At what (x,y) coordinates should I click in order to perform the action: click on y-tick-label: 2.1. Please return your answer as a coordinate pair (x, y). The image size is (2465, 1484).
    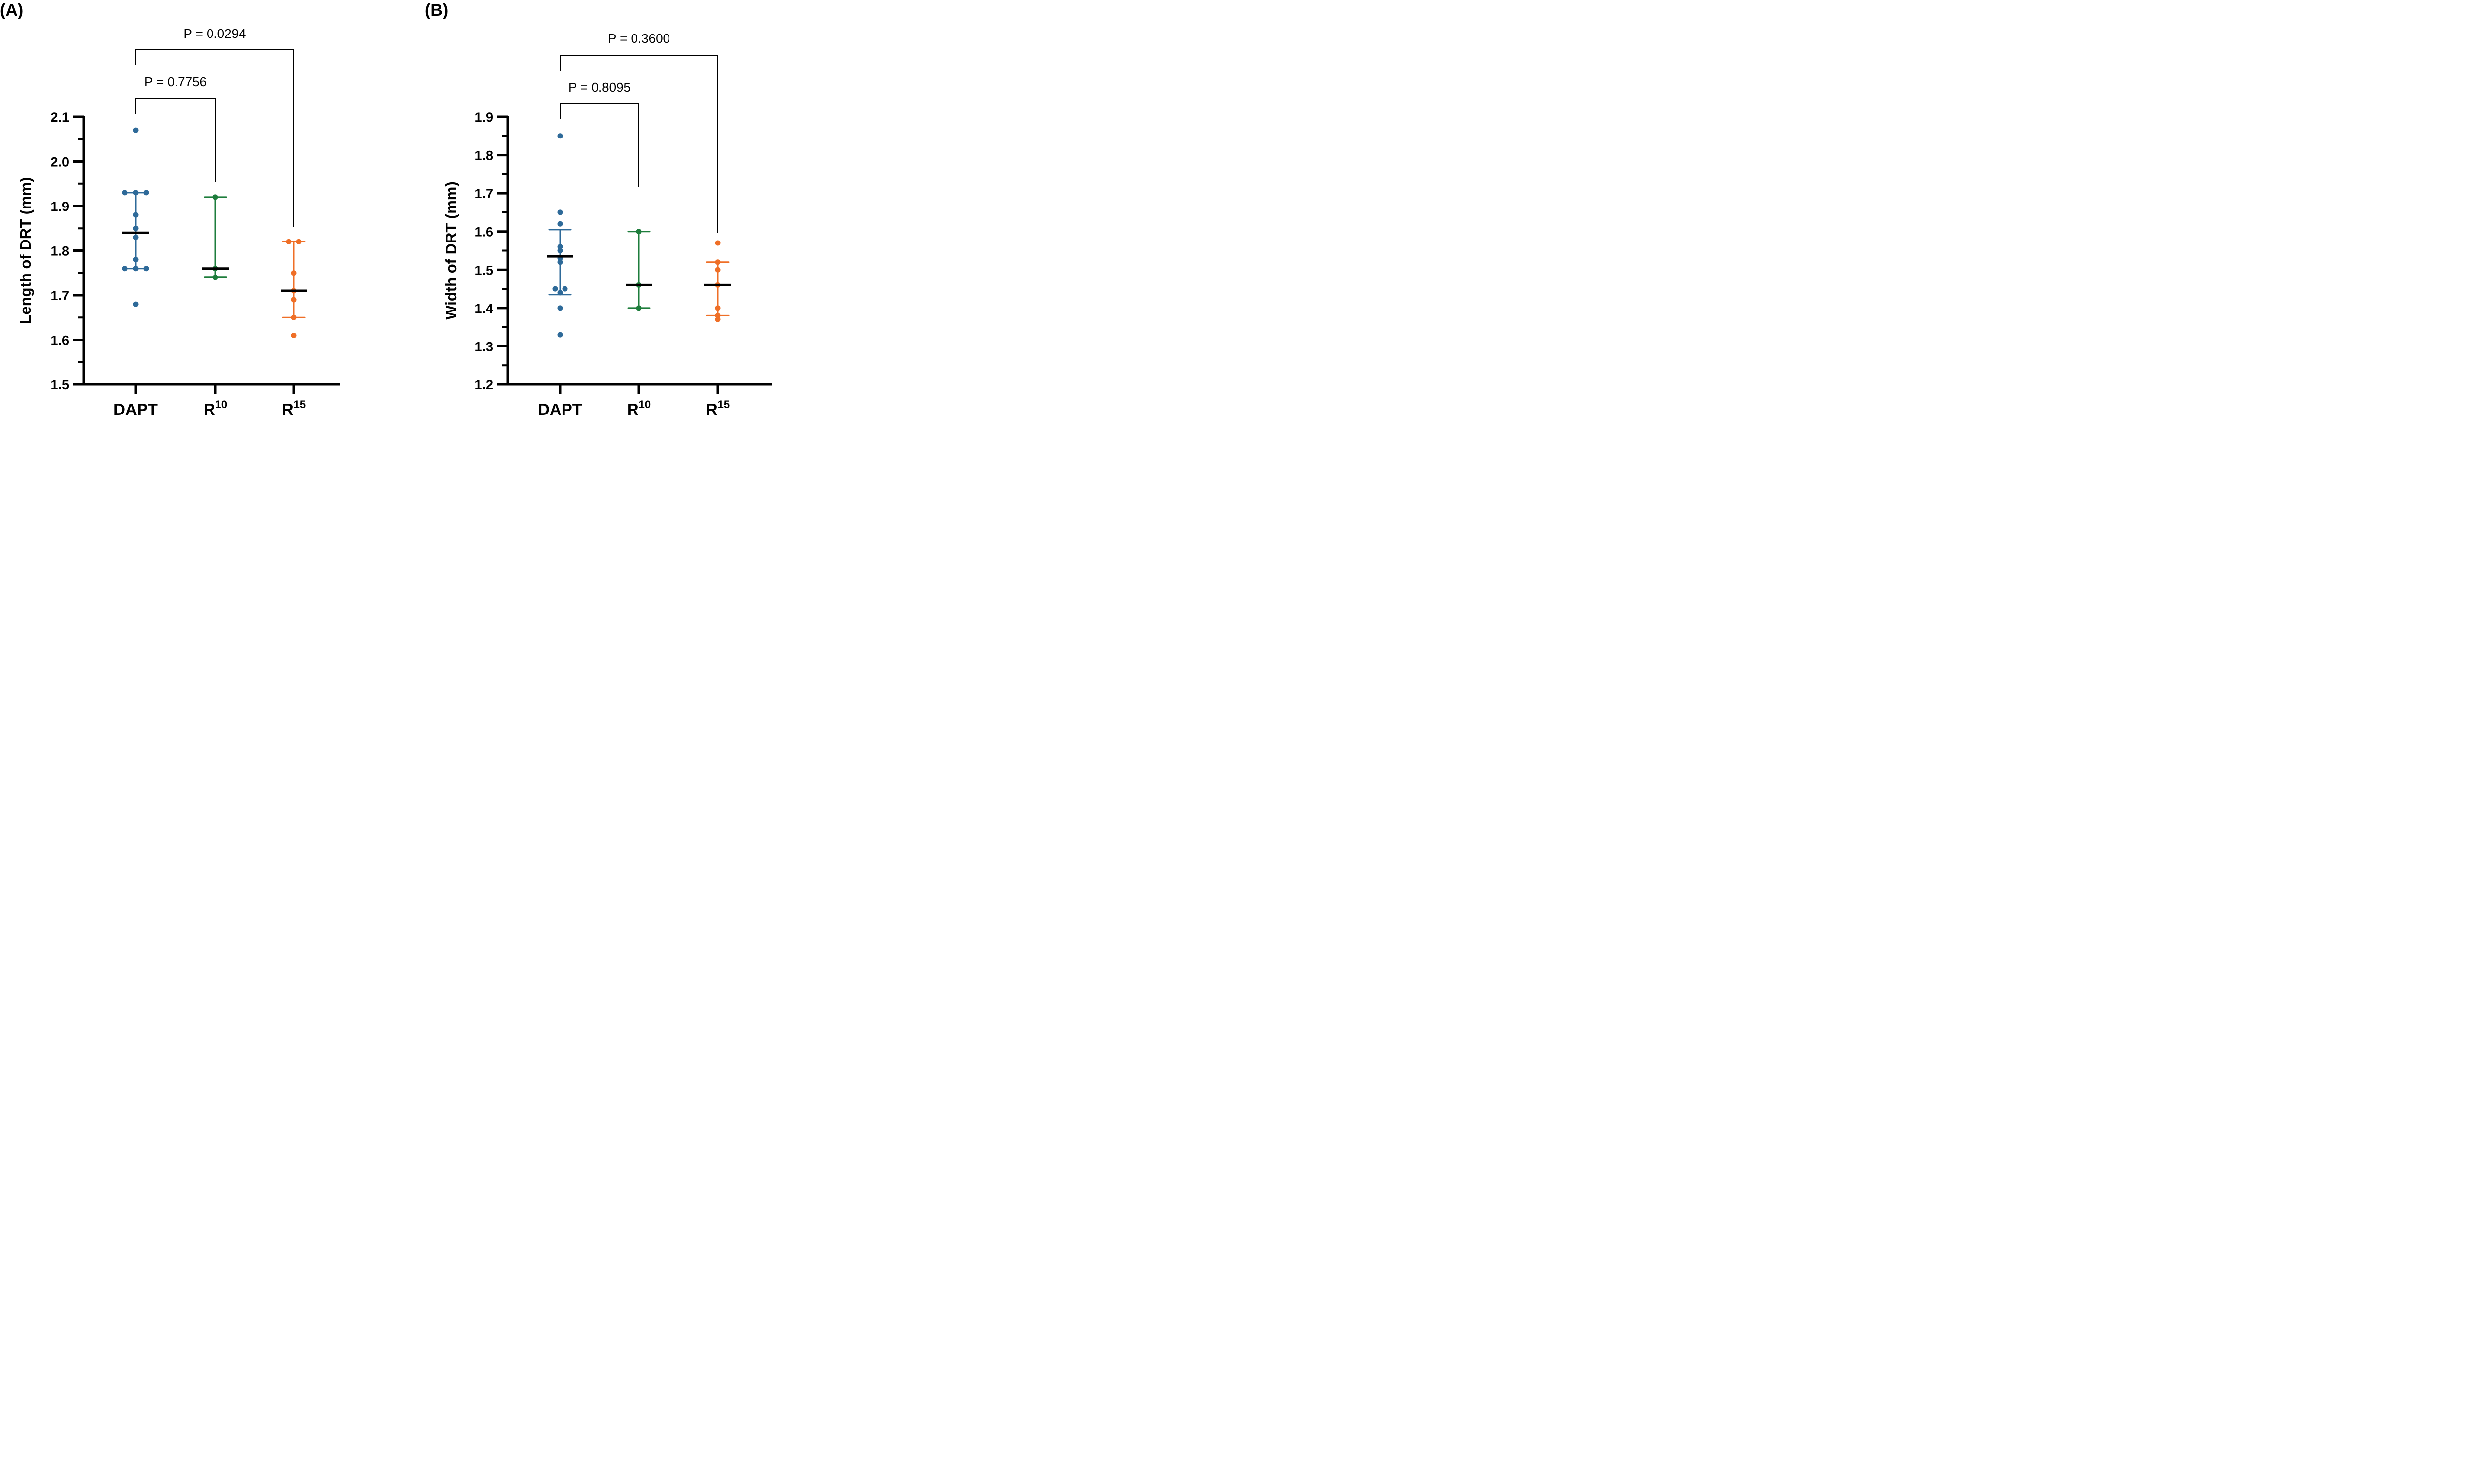
    Looking at the image, I should click on (59, 117).